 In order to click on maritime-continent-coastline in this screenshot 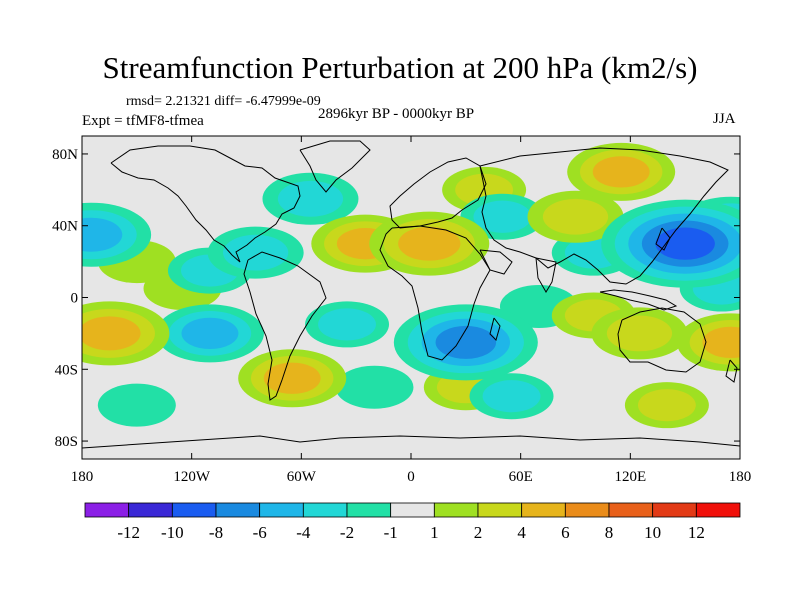, I will do `click(638, 300)`.